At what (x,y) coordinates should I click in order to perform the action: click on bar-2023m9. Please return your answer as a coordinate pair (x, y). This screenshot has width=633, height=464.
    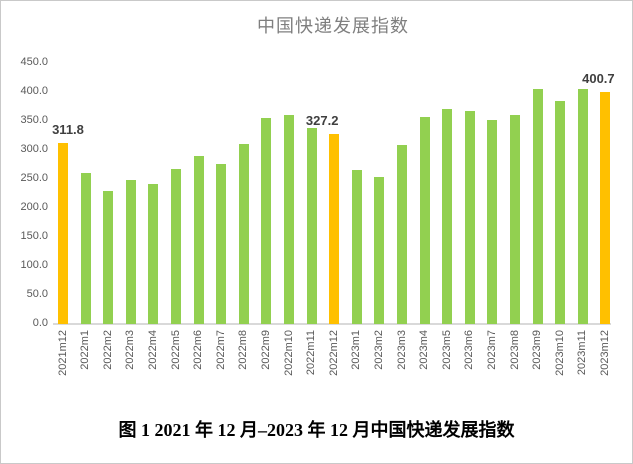
    Looking at the image, I should click on (537, 206).